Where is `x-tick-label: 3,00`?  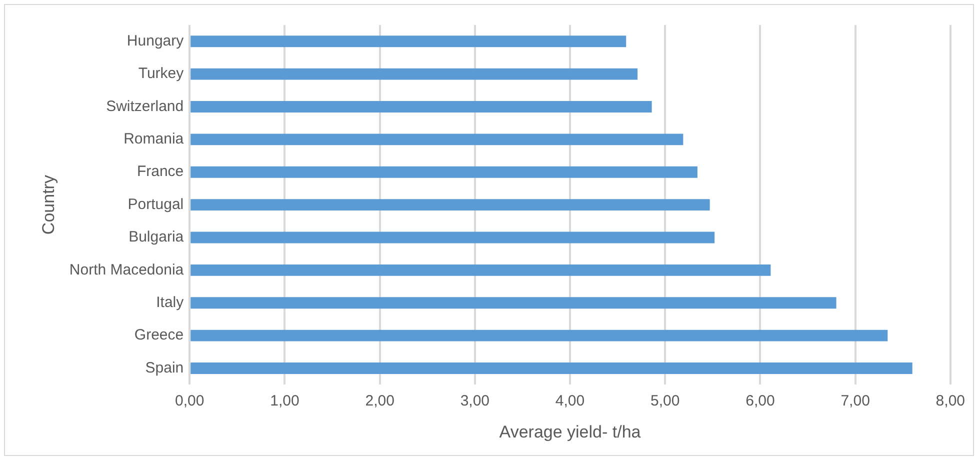 x-tick-label: 3,00 is located at coordinates (475, 401).